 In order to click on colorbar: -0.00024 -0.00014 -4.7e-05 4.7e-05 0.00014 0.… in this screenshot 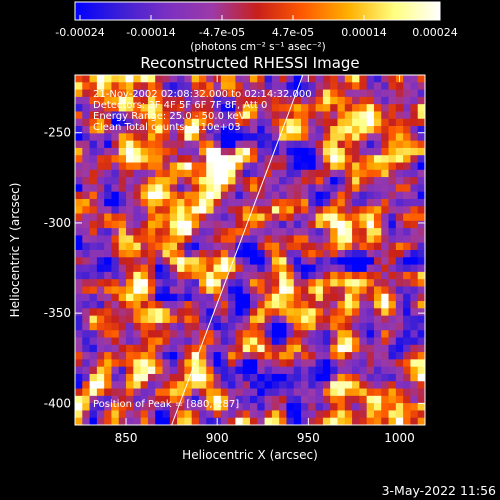, I will do `click(256, 27)`.